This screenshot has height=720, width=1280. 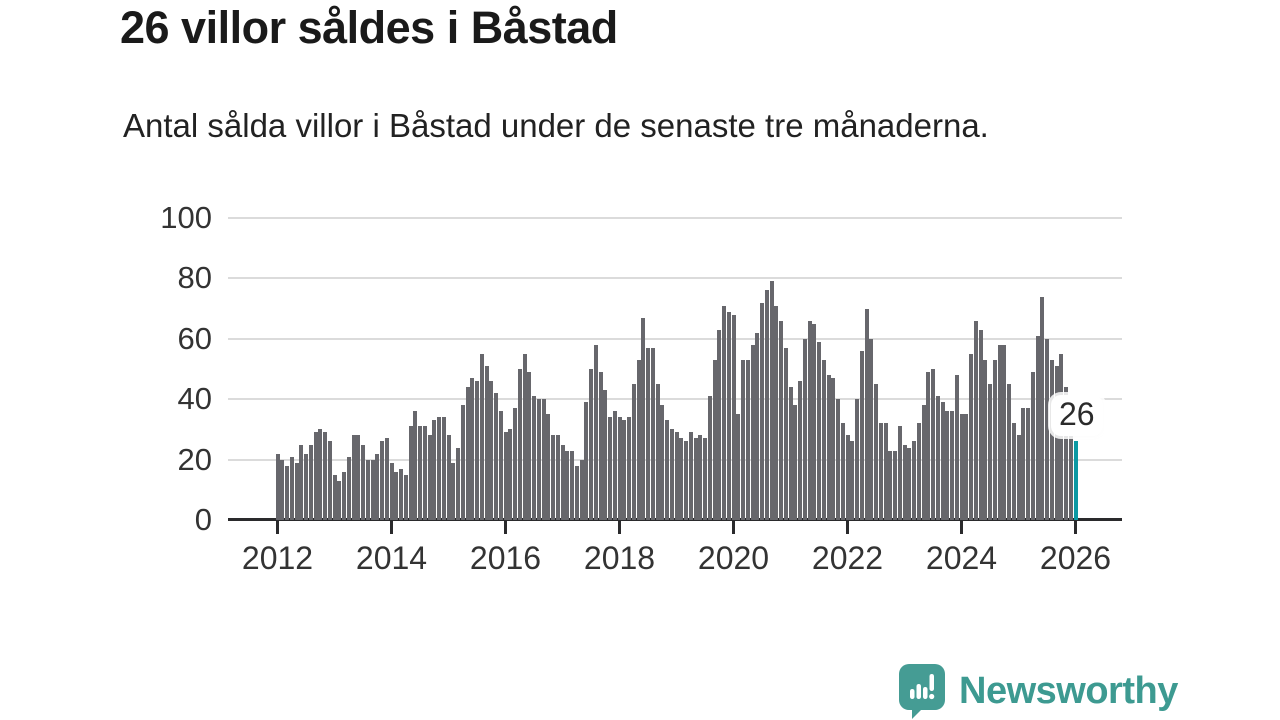 I want to click on x-axis-label: 2024, so click(x=961, y=558).